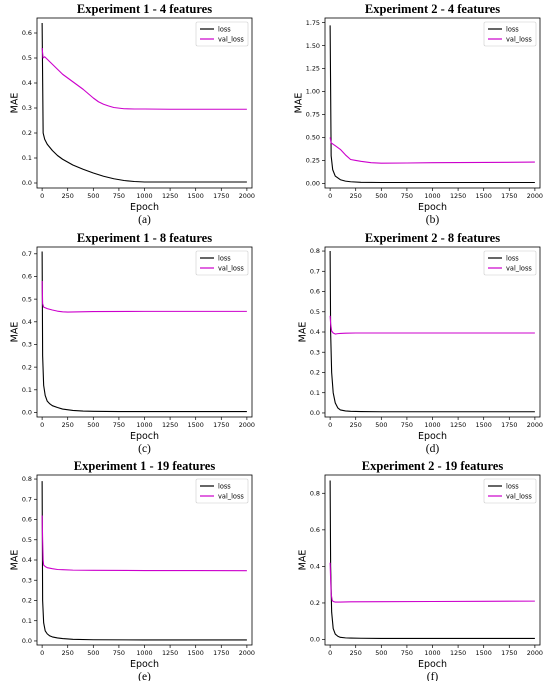 Image resolution: width=550 pixels, height=681 pixels. Describe the element at coordinates (433, 466) in the screenshot. I see `chart-title: Experiment 2 - 19 features` at that location.